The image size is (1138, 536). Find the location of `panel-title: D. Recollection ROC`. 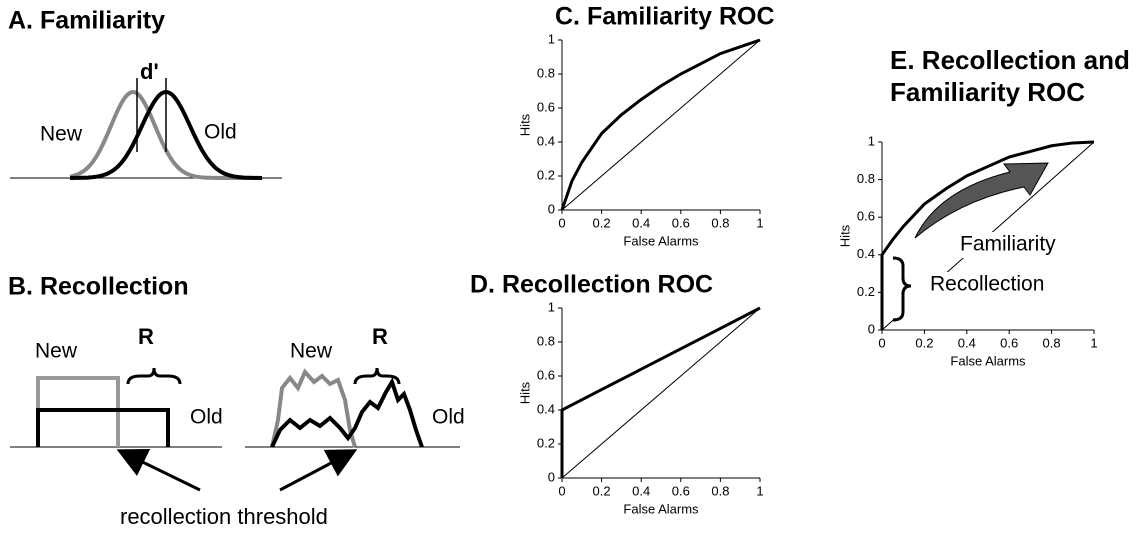

panel-title: D. Recollection ROC is located at coordinates (591, 285).